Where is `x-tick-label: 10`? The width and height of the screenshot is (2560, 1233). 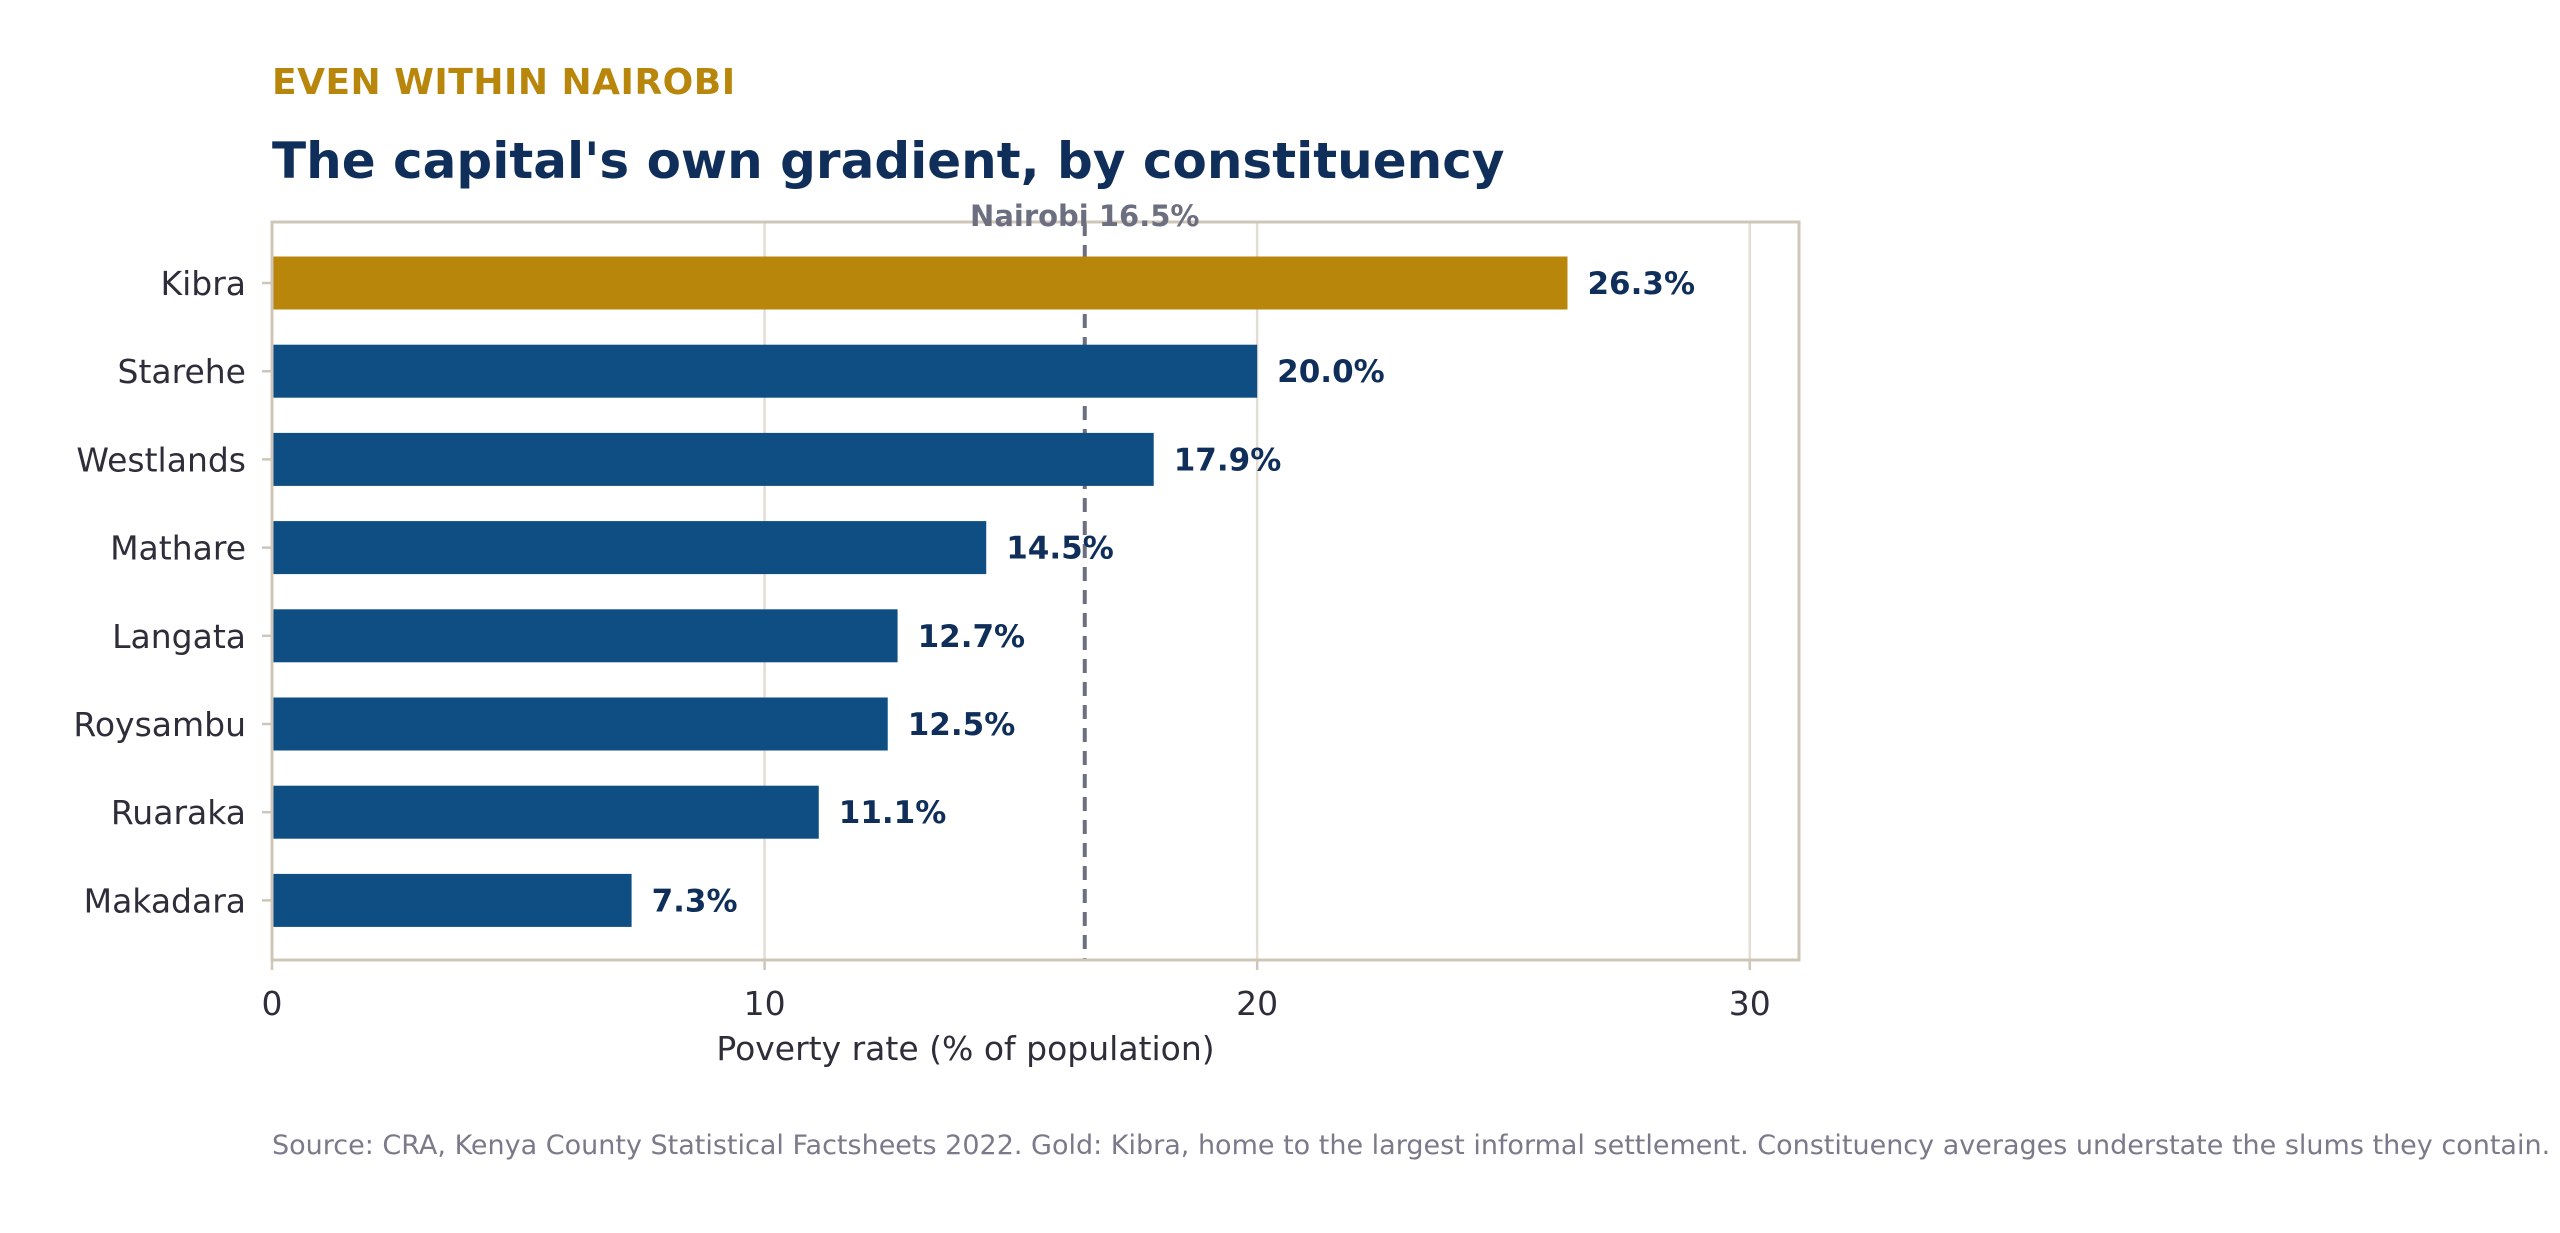 x-tick-label: 10 is located at coordinates (765, 1003).